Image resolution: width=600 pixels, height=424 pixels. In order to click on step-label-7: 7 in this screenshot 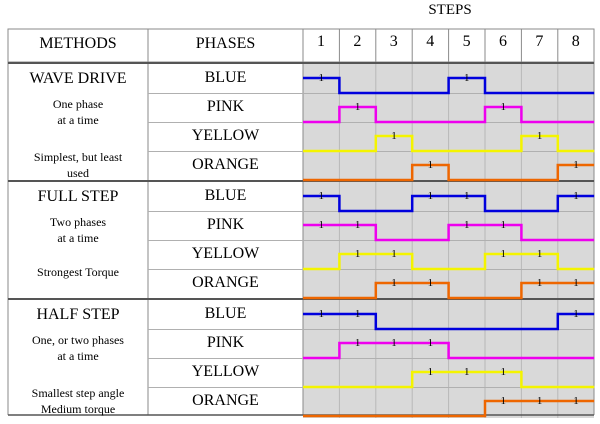, I will do `click(539, 41)`.